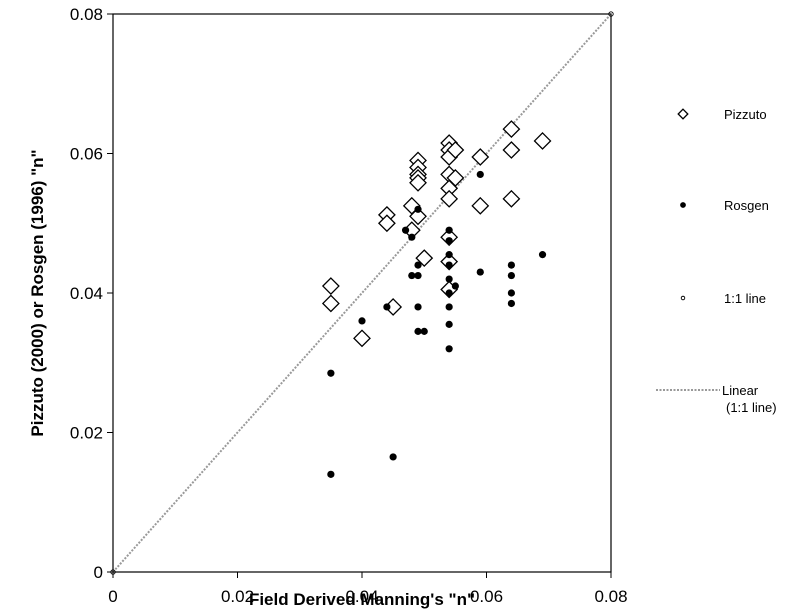 The width and height of the screenshot is (796, 615). I want to click on legend-label-linear: Linear (1:1 line), so click(749, 399).